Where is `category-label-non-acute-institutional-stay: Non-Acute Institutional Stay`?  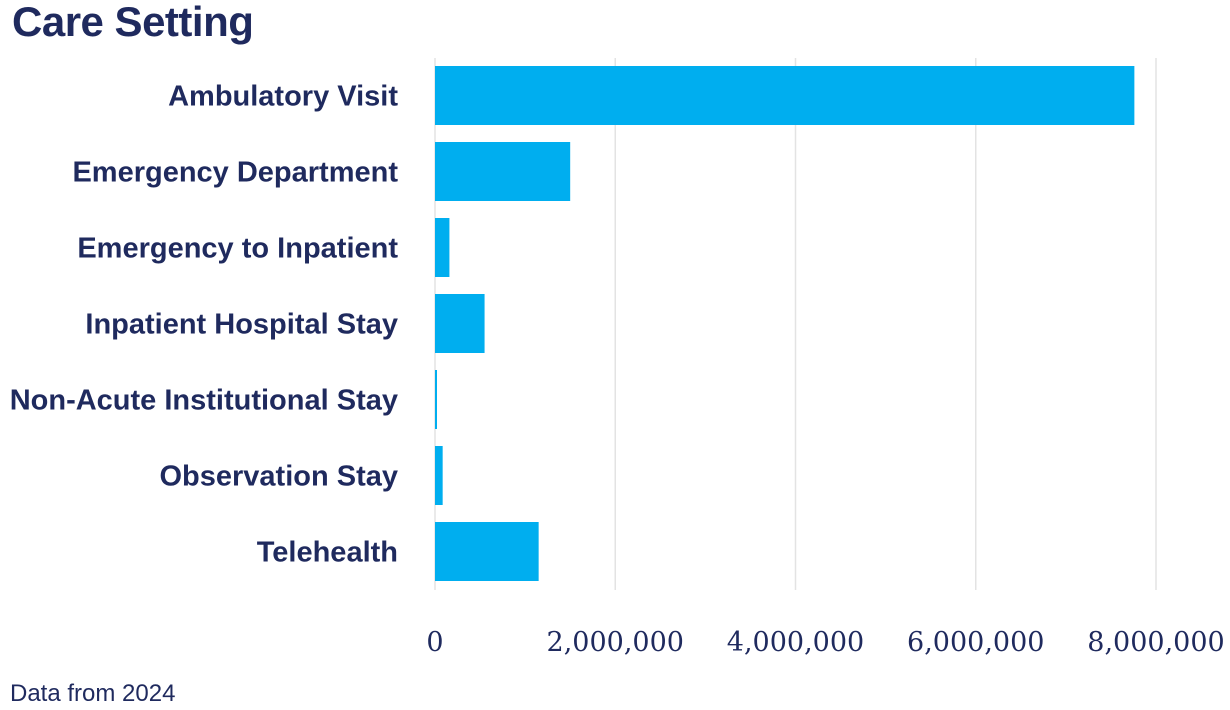
category-label-non-acute-institutional-stay: Non-Acute Institutional Stay is located at coordinates (204, 401).